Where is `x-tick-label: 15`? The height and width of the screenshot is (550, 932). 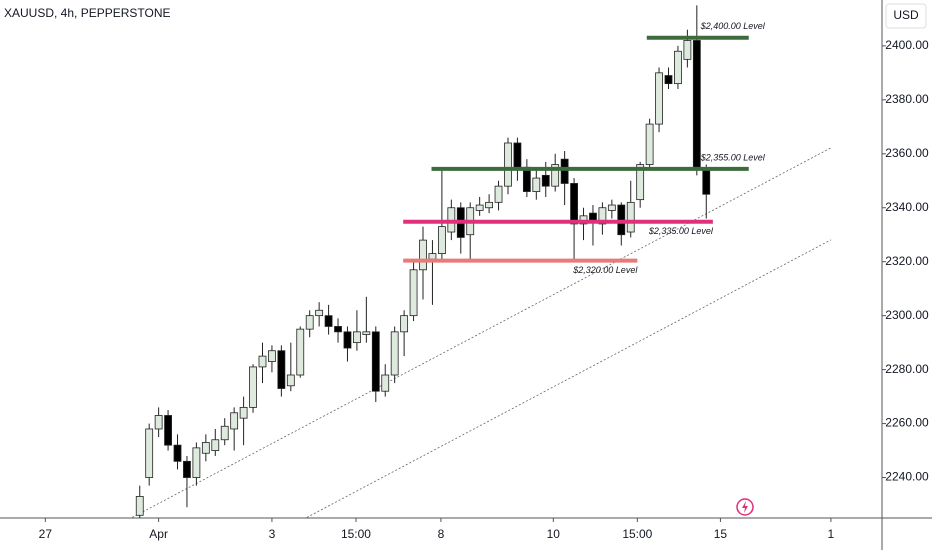 x-tick-label: 15 is located at coordinates (721, 534).